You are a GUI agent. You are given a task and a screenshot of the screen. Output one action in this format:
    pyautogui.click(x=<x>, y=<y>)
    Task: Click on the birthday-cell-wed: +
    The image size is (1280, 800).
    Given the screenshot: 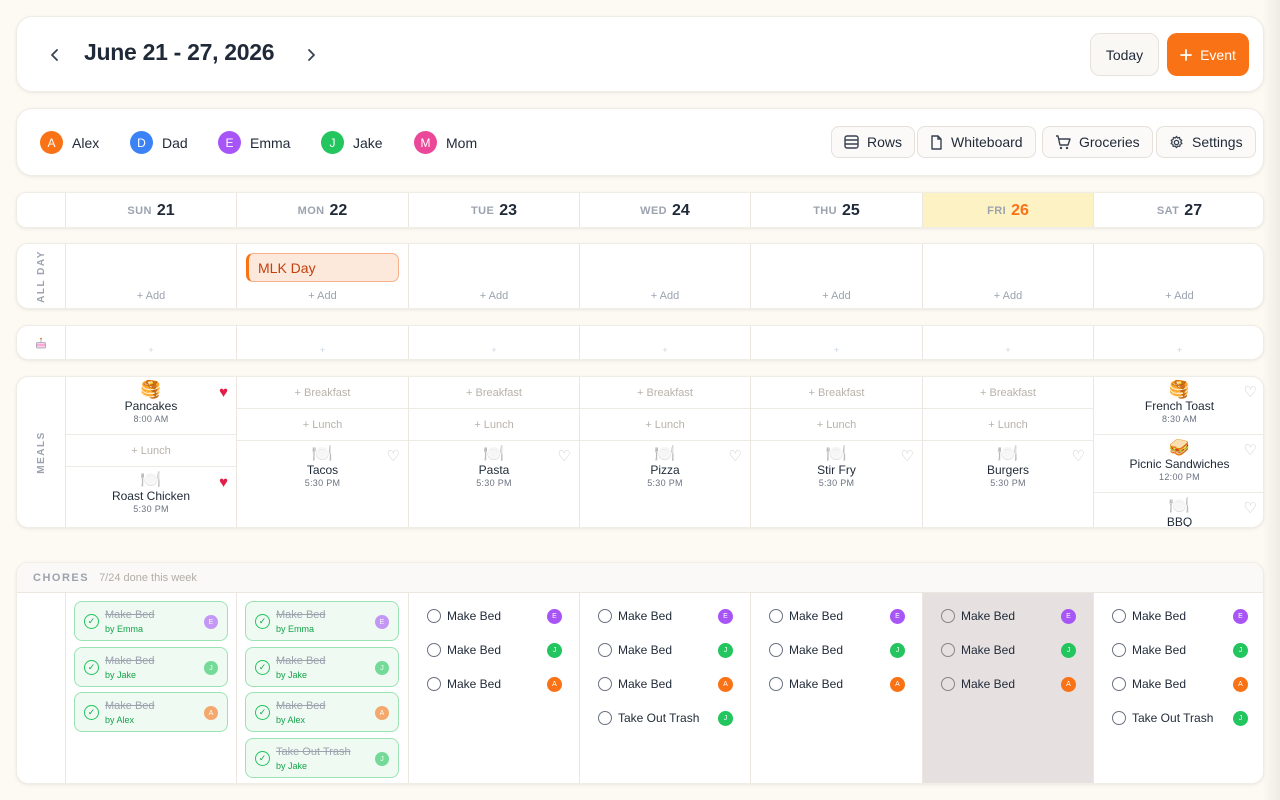 What is the action you would take?
    pyautogui.click(x=664, y=342)
    